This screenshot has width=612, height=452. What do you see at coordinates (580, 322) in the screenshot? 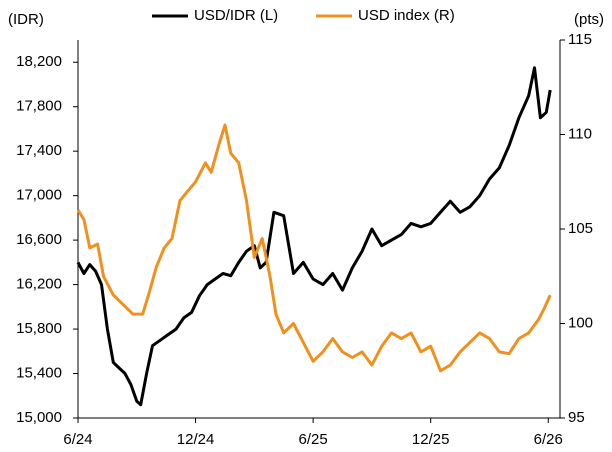
I see `y2-tick-label: 100` at bounding box center [580, 322].